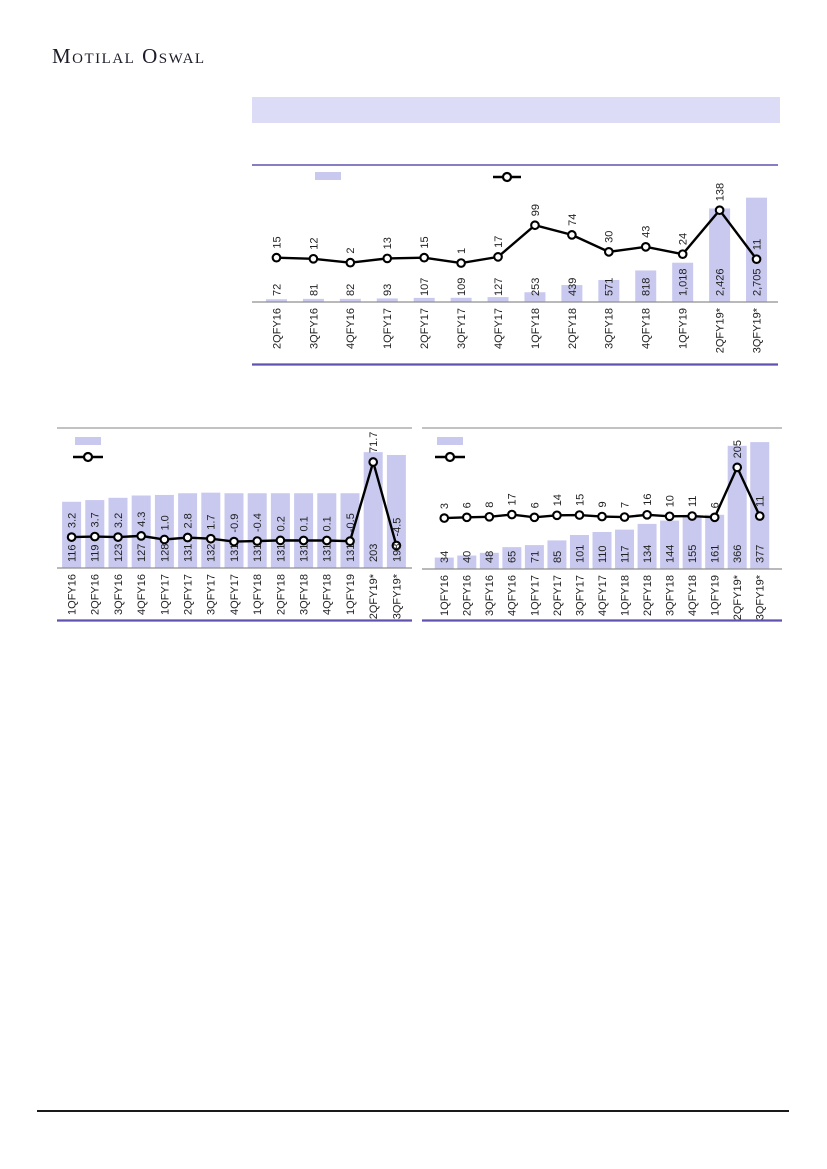 The image size is (827, 1169). Describe the element at coordinates (535, 595) in the screenshot. I see `x-axis-label: 1QFY17` at that location.